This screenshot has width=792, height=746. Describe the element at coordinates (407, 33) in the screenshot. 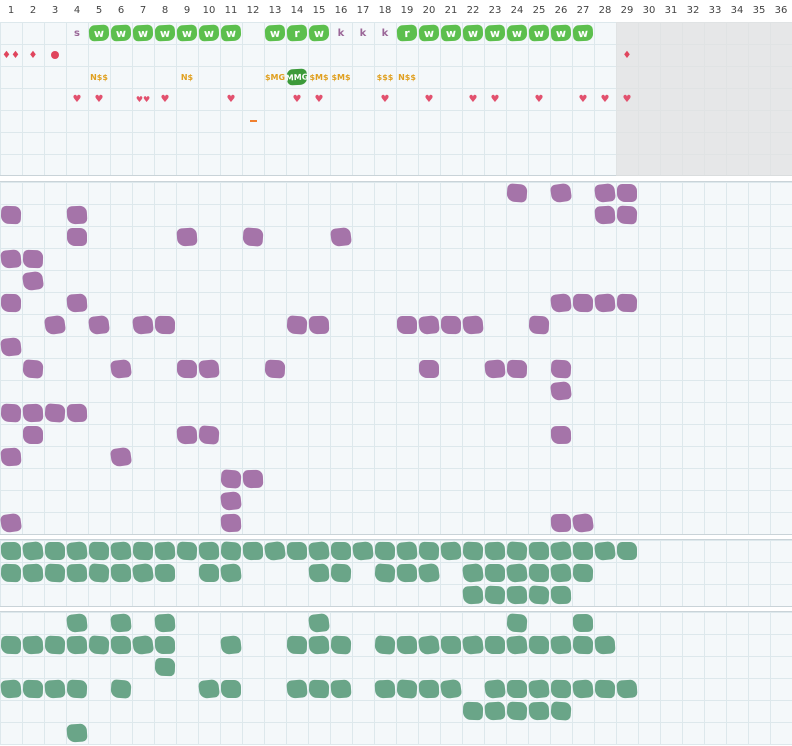

I see `grid-cell: r` at that location.